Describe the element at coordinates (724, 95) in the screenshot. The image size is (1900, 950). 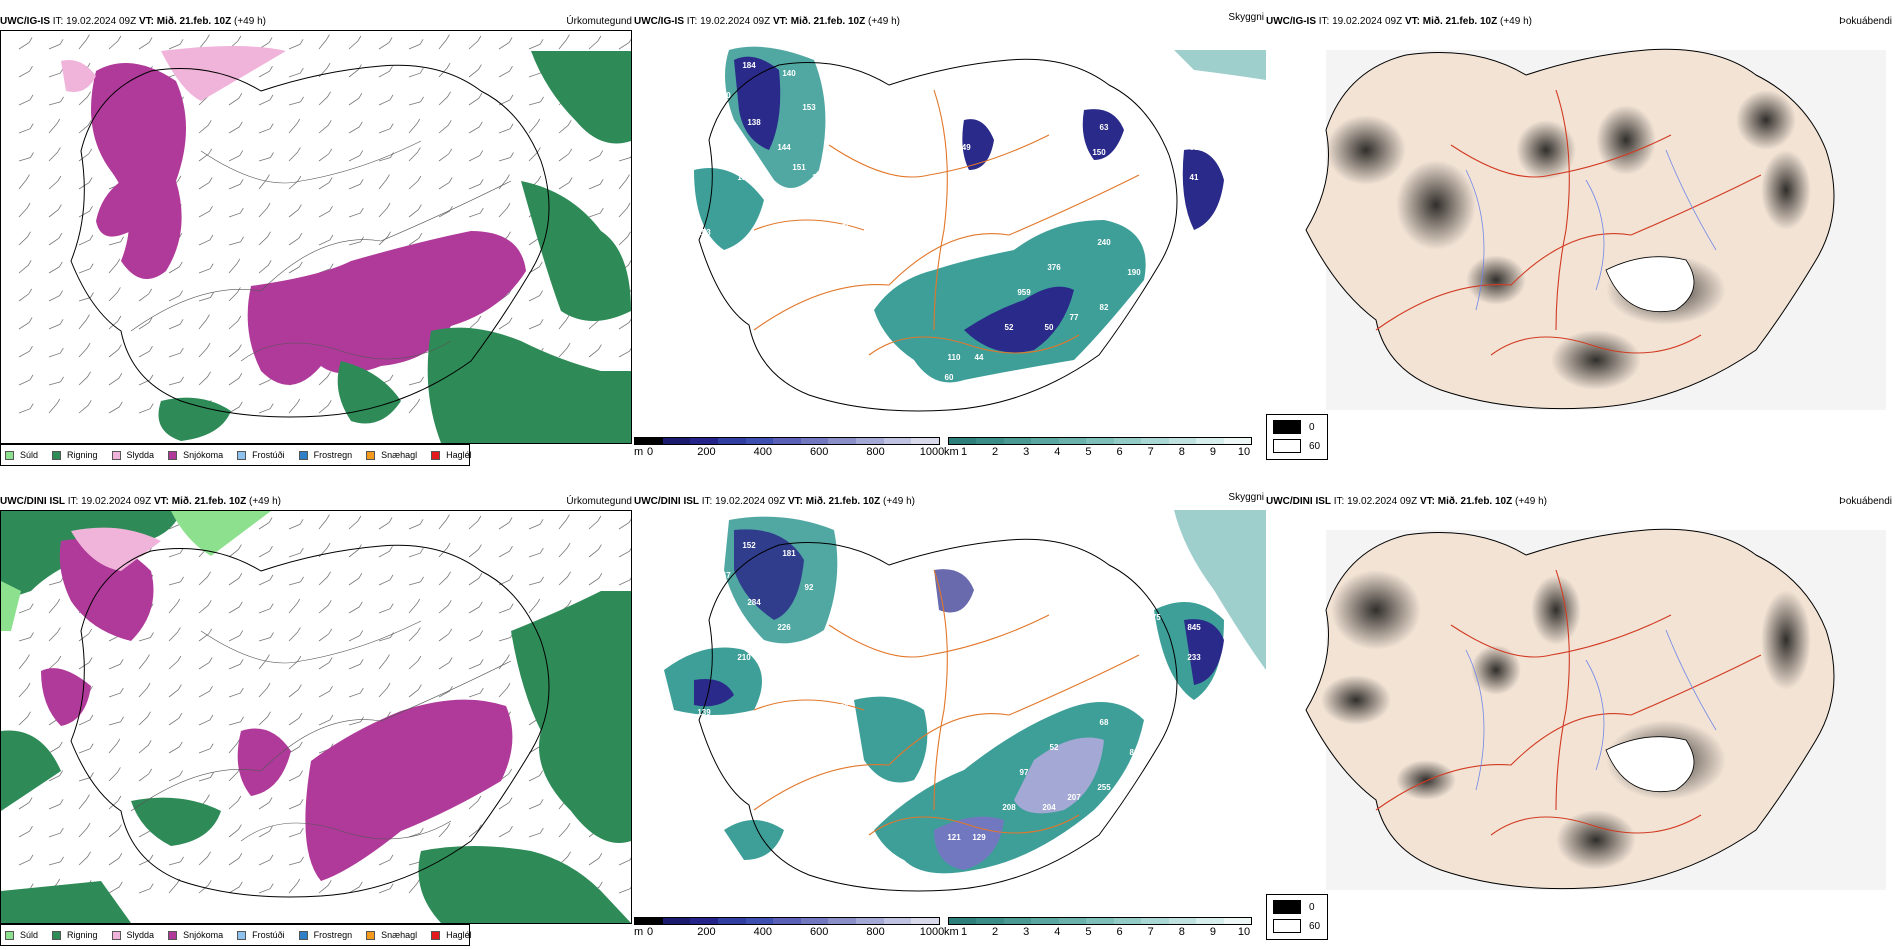
I see `cloud-height-label: 210` at that location.